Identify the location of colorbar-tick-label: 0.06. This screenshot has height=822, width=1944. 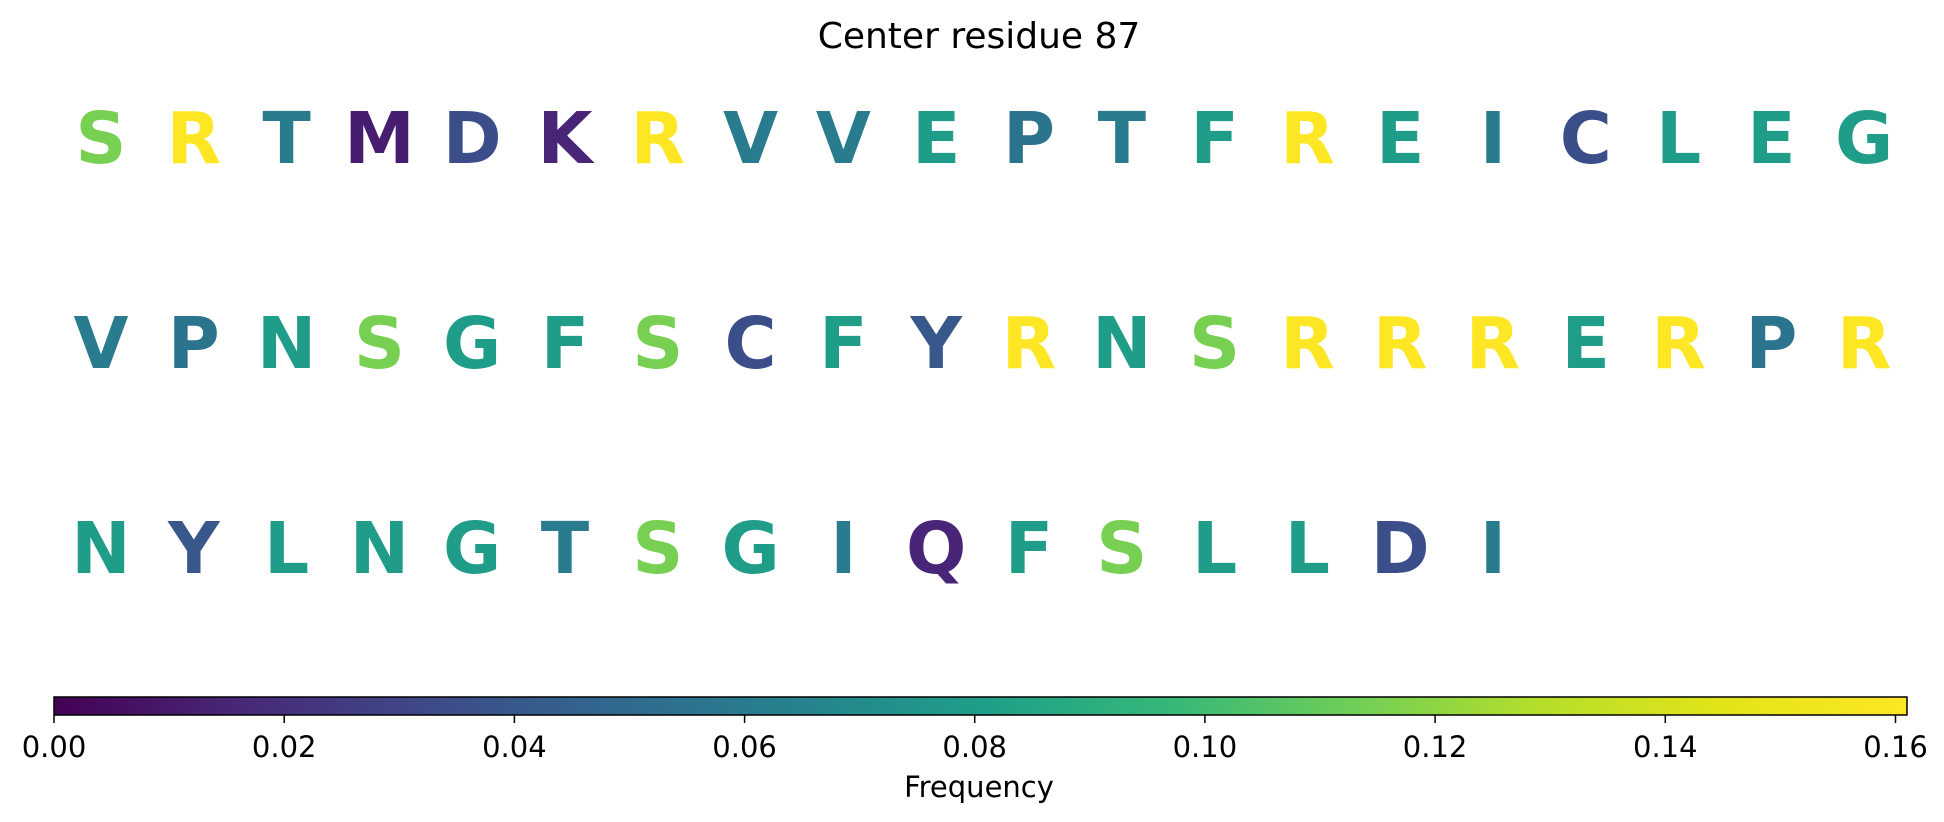
(744, 747).